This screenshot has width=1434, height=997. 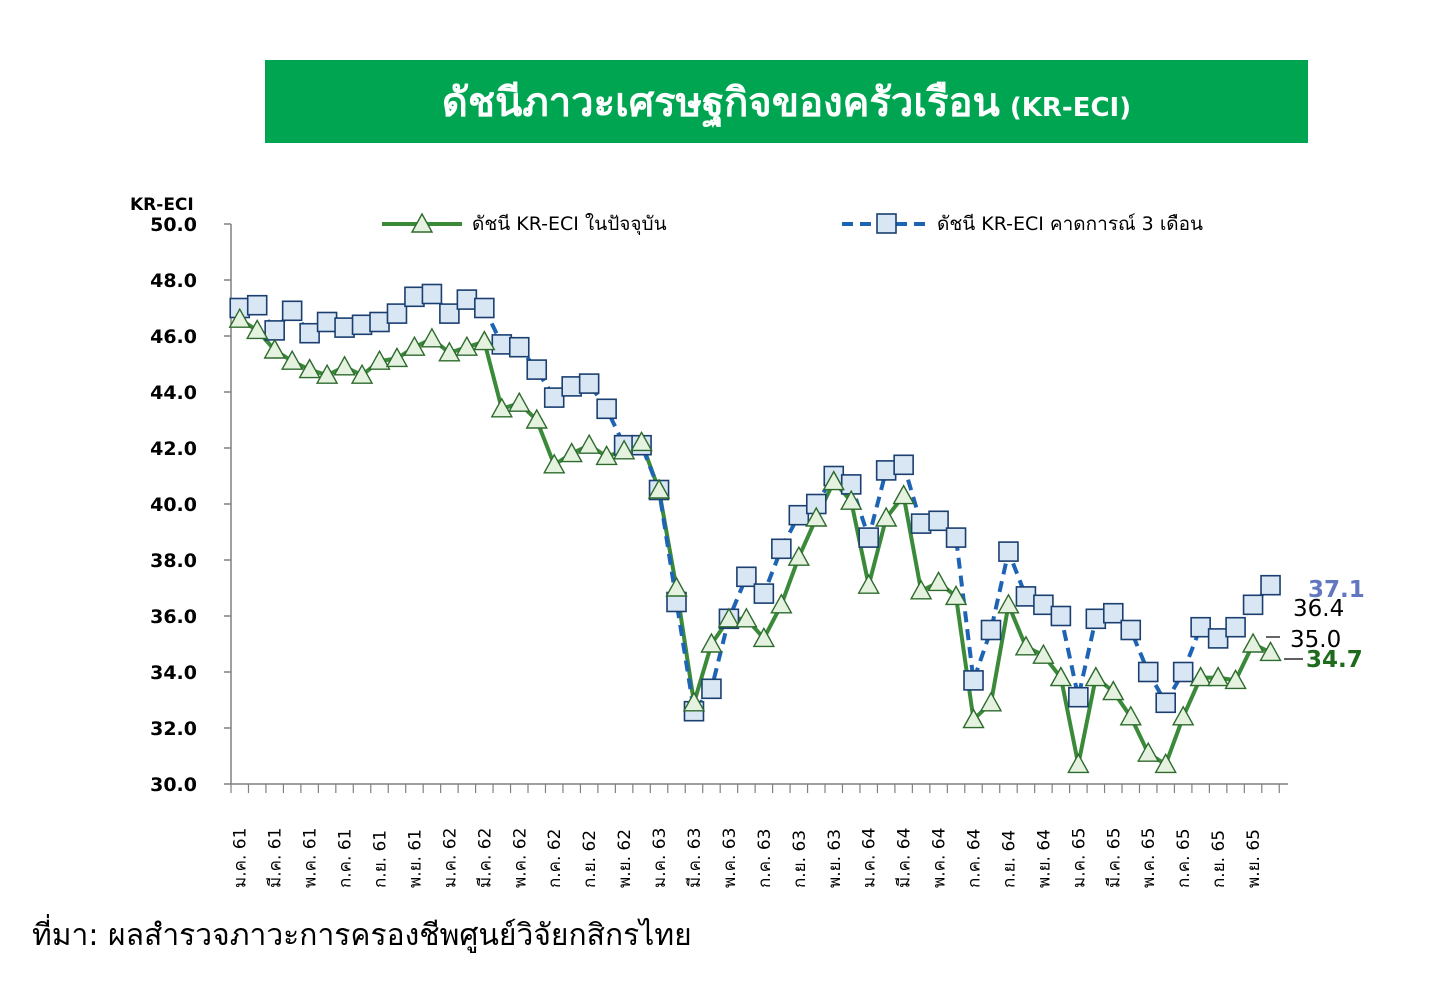 What do you see at coordinates (276, 858) in the screenshot?
I see `x-tick-label: มี.ค. 61` at bounding box center [276, 858].